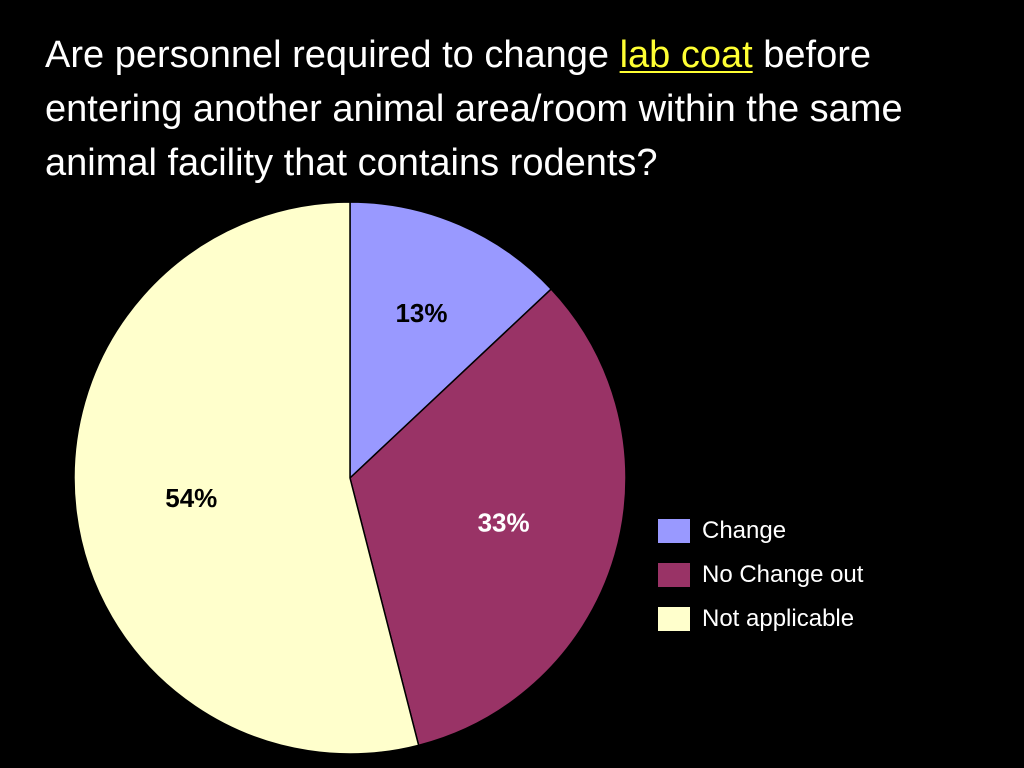  What do you see at coordinates (783, 574) in the screenshot?
I see `legend-label: No Change out` at bounding box center [783, 574].